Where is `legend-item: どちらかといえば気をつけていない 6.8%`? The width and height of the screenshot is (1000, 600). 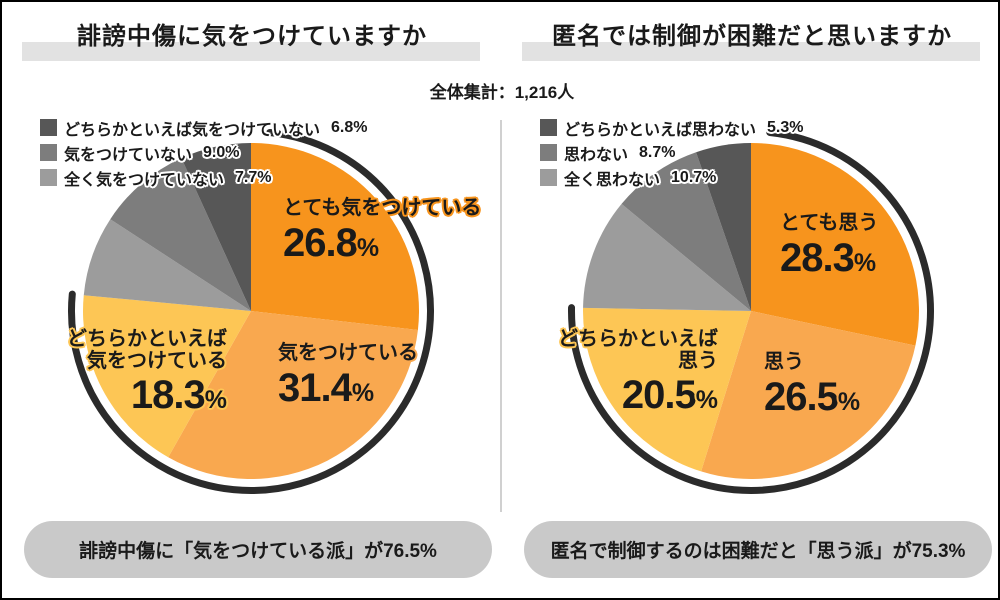
legend-item: どちらかといえば気をつけていない 6.8% is located at coordinates (203, 127).